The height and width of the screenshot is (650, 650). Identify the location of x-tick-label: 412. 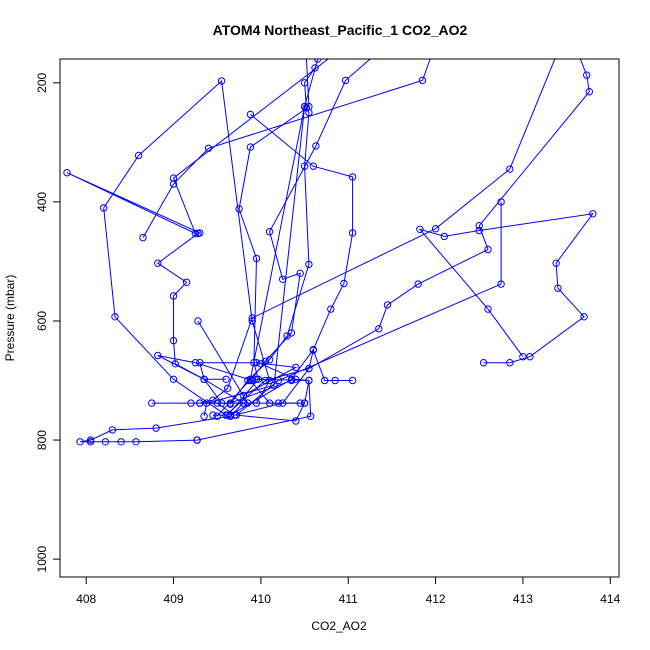
(436, 599).